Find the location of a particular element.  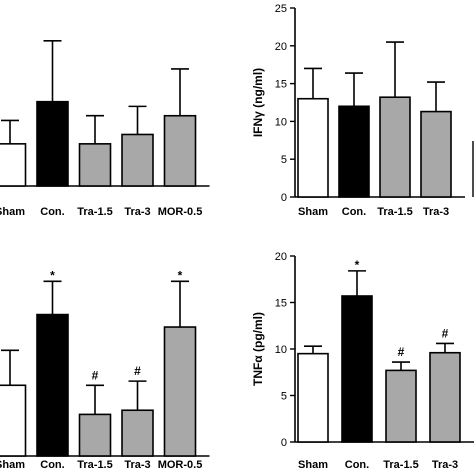

y-tick-label: 25 is located at coordinates (281, 9).